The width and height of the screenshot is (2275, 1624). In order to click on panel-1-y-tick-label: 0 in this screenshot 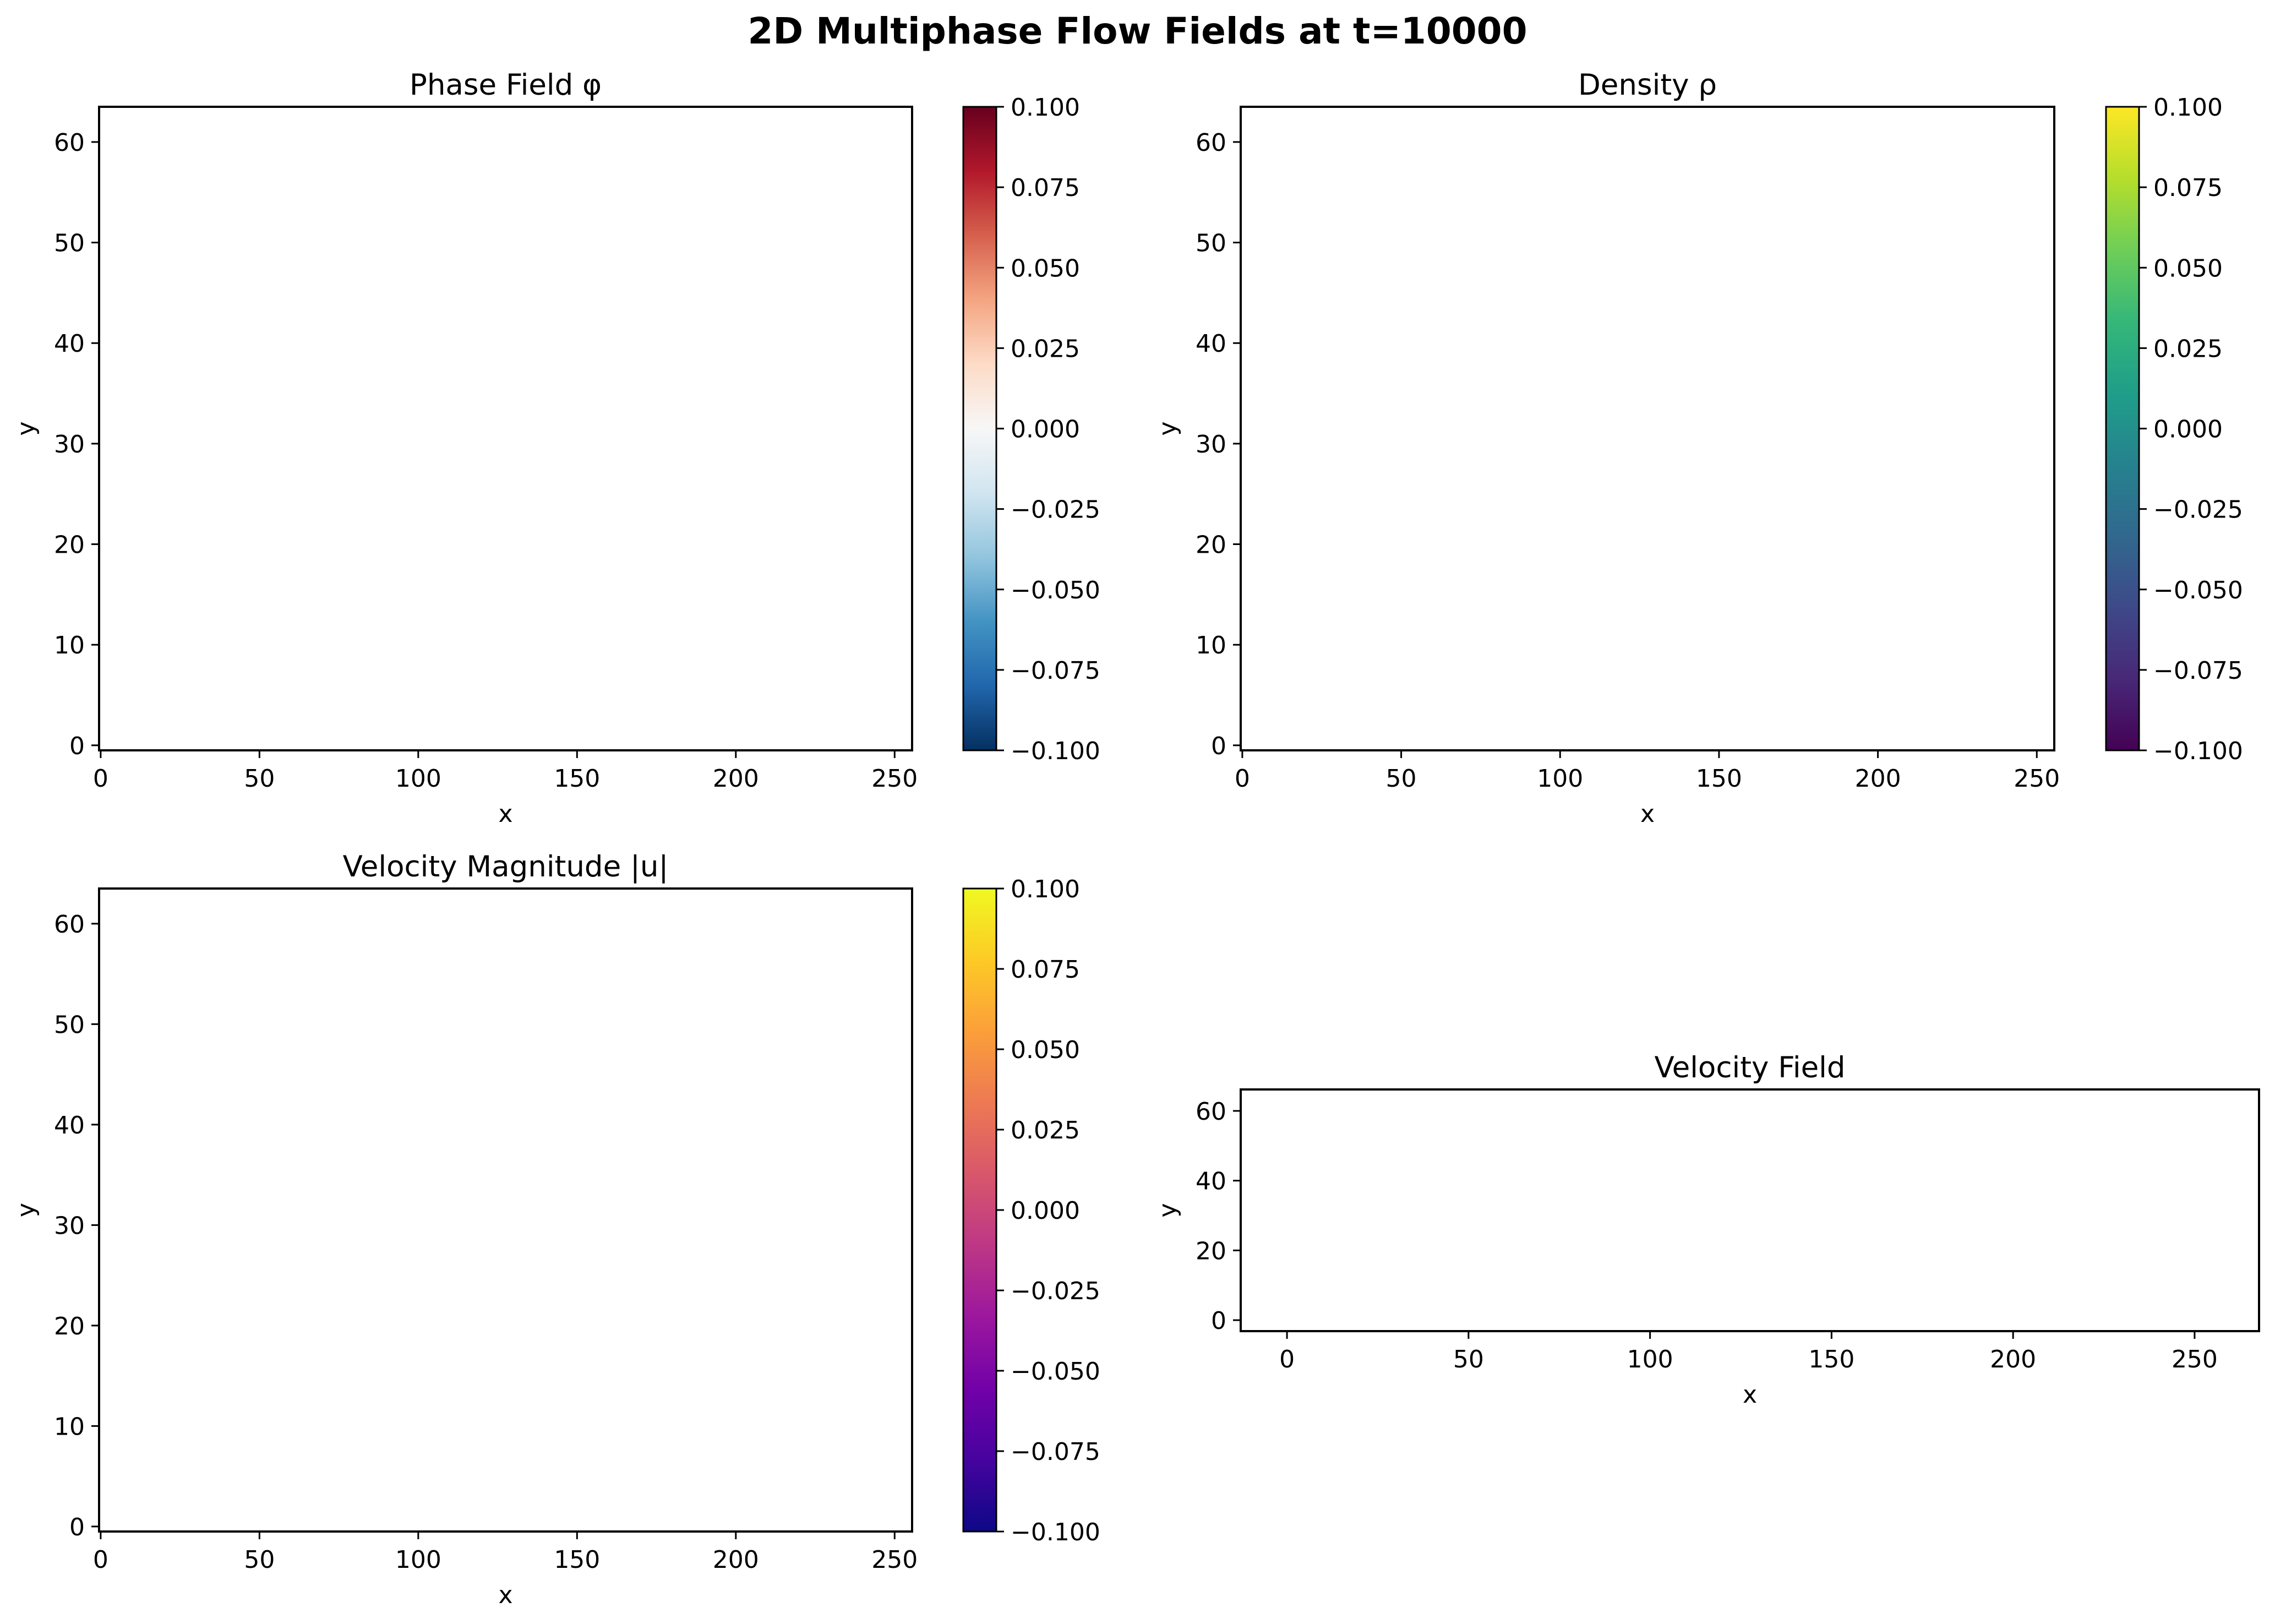, I will do `click(77, 746)`.